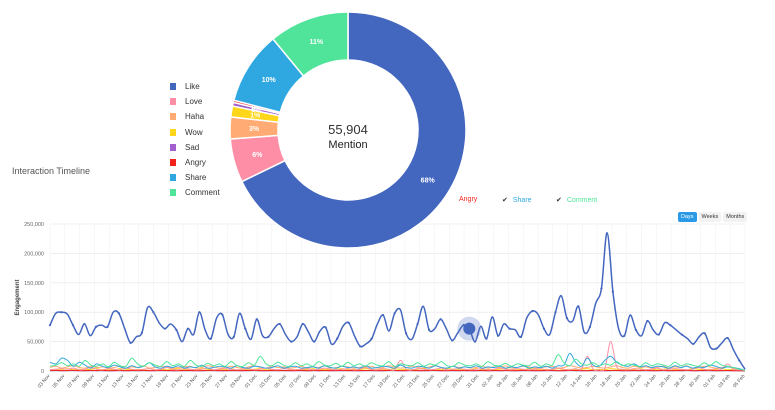 Image resolution: width=775 pixels, height=410 pixels. What do you see at coordinates (532, 381) in the screenshot?
I see `x-tick-label: 08 Jan` at bounding box center [532, 381].